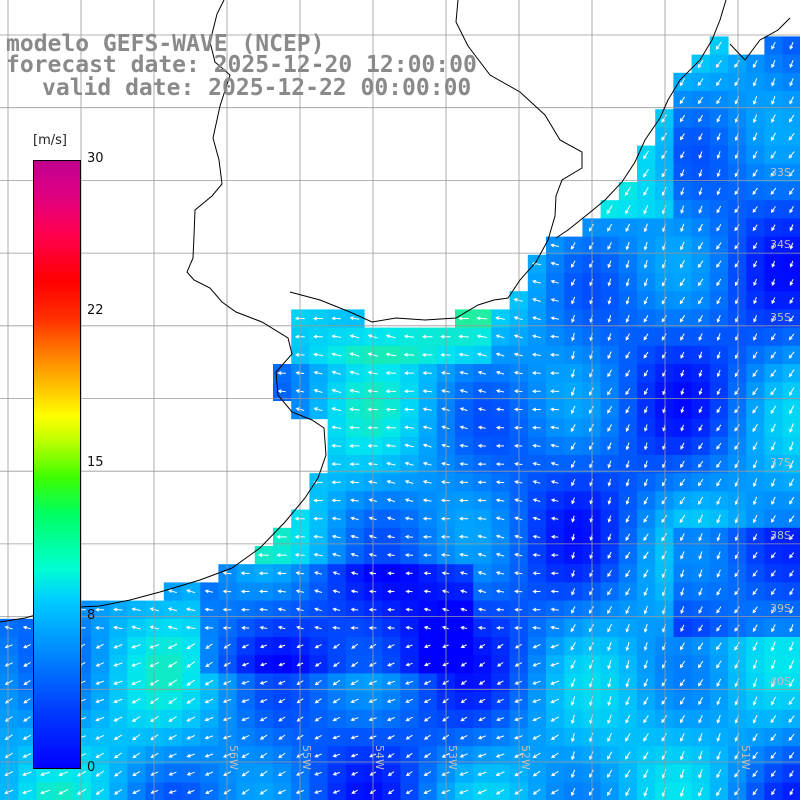 The height and width of the screenshot is (800, 800). Describe the element at coordinates (780, 608) in the screenshot. I see `latitude-label: 39S` at that location.